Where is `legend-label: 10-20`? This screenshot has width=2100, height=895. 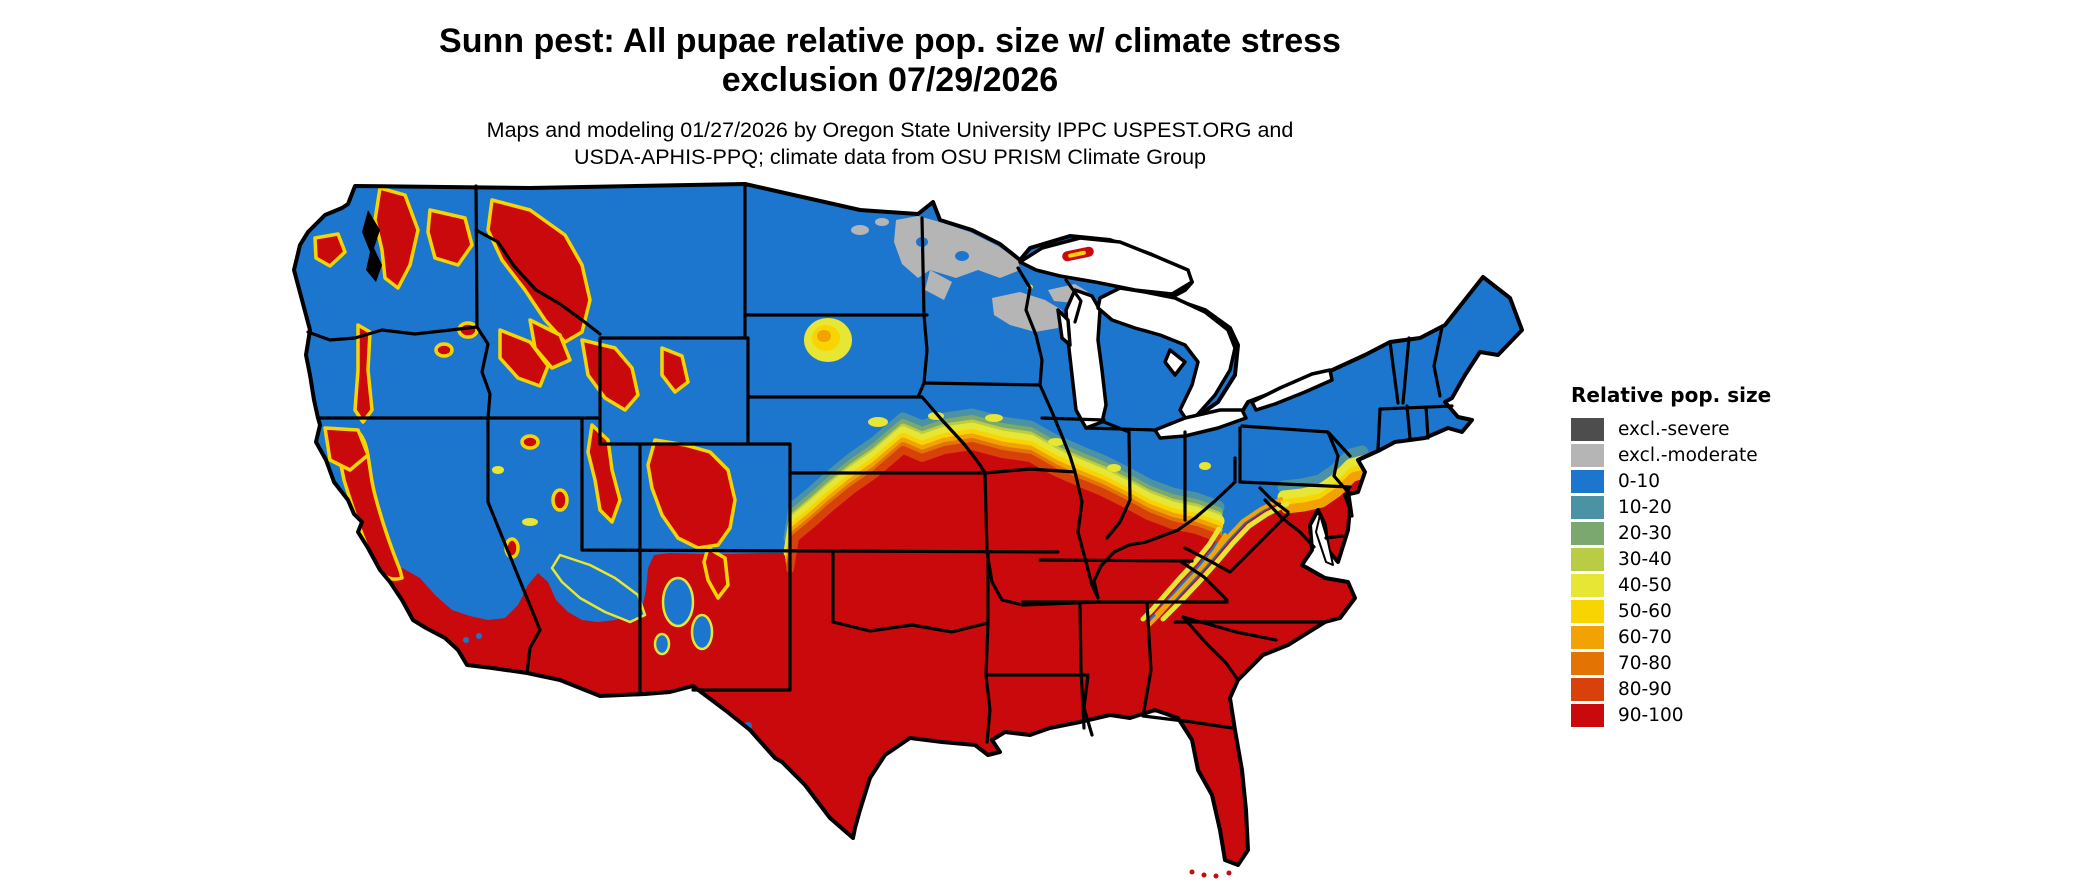
legend-label: 10-20 is located at coordinates (1645, 507).